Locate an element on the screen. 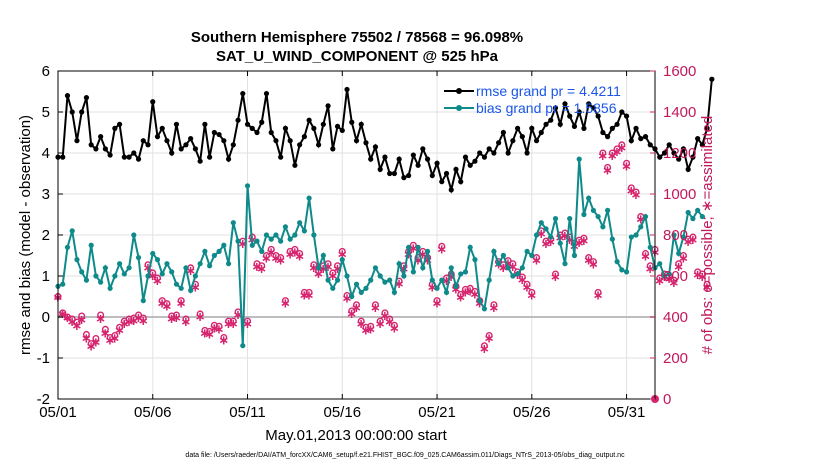  y2-tick-label: 1000 is located at coordinates (679, 194).